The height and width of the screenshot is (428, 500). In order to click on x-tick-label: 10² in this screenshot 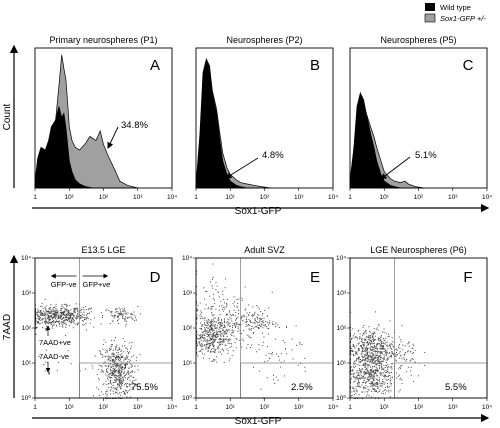, I will do `click(104, 407)`.